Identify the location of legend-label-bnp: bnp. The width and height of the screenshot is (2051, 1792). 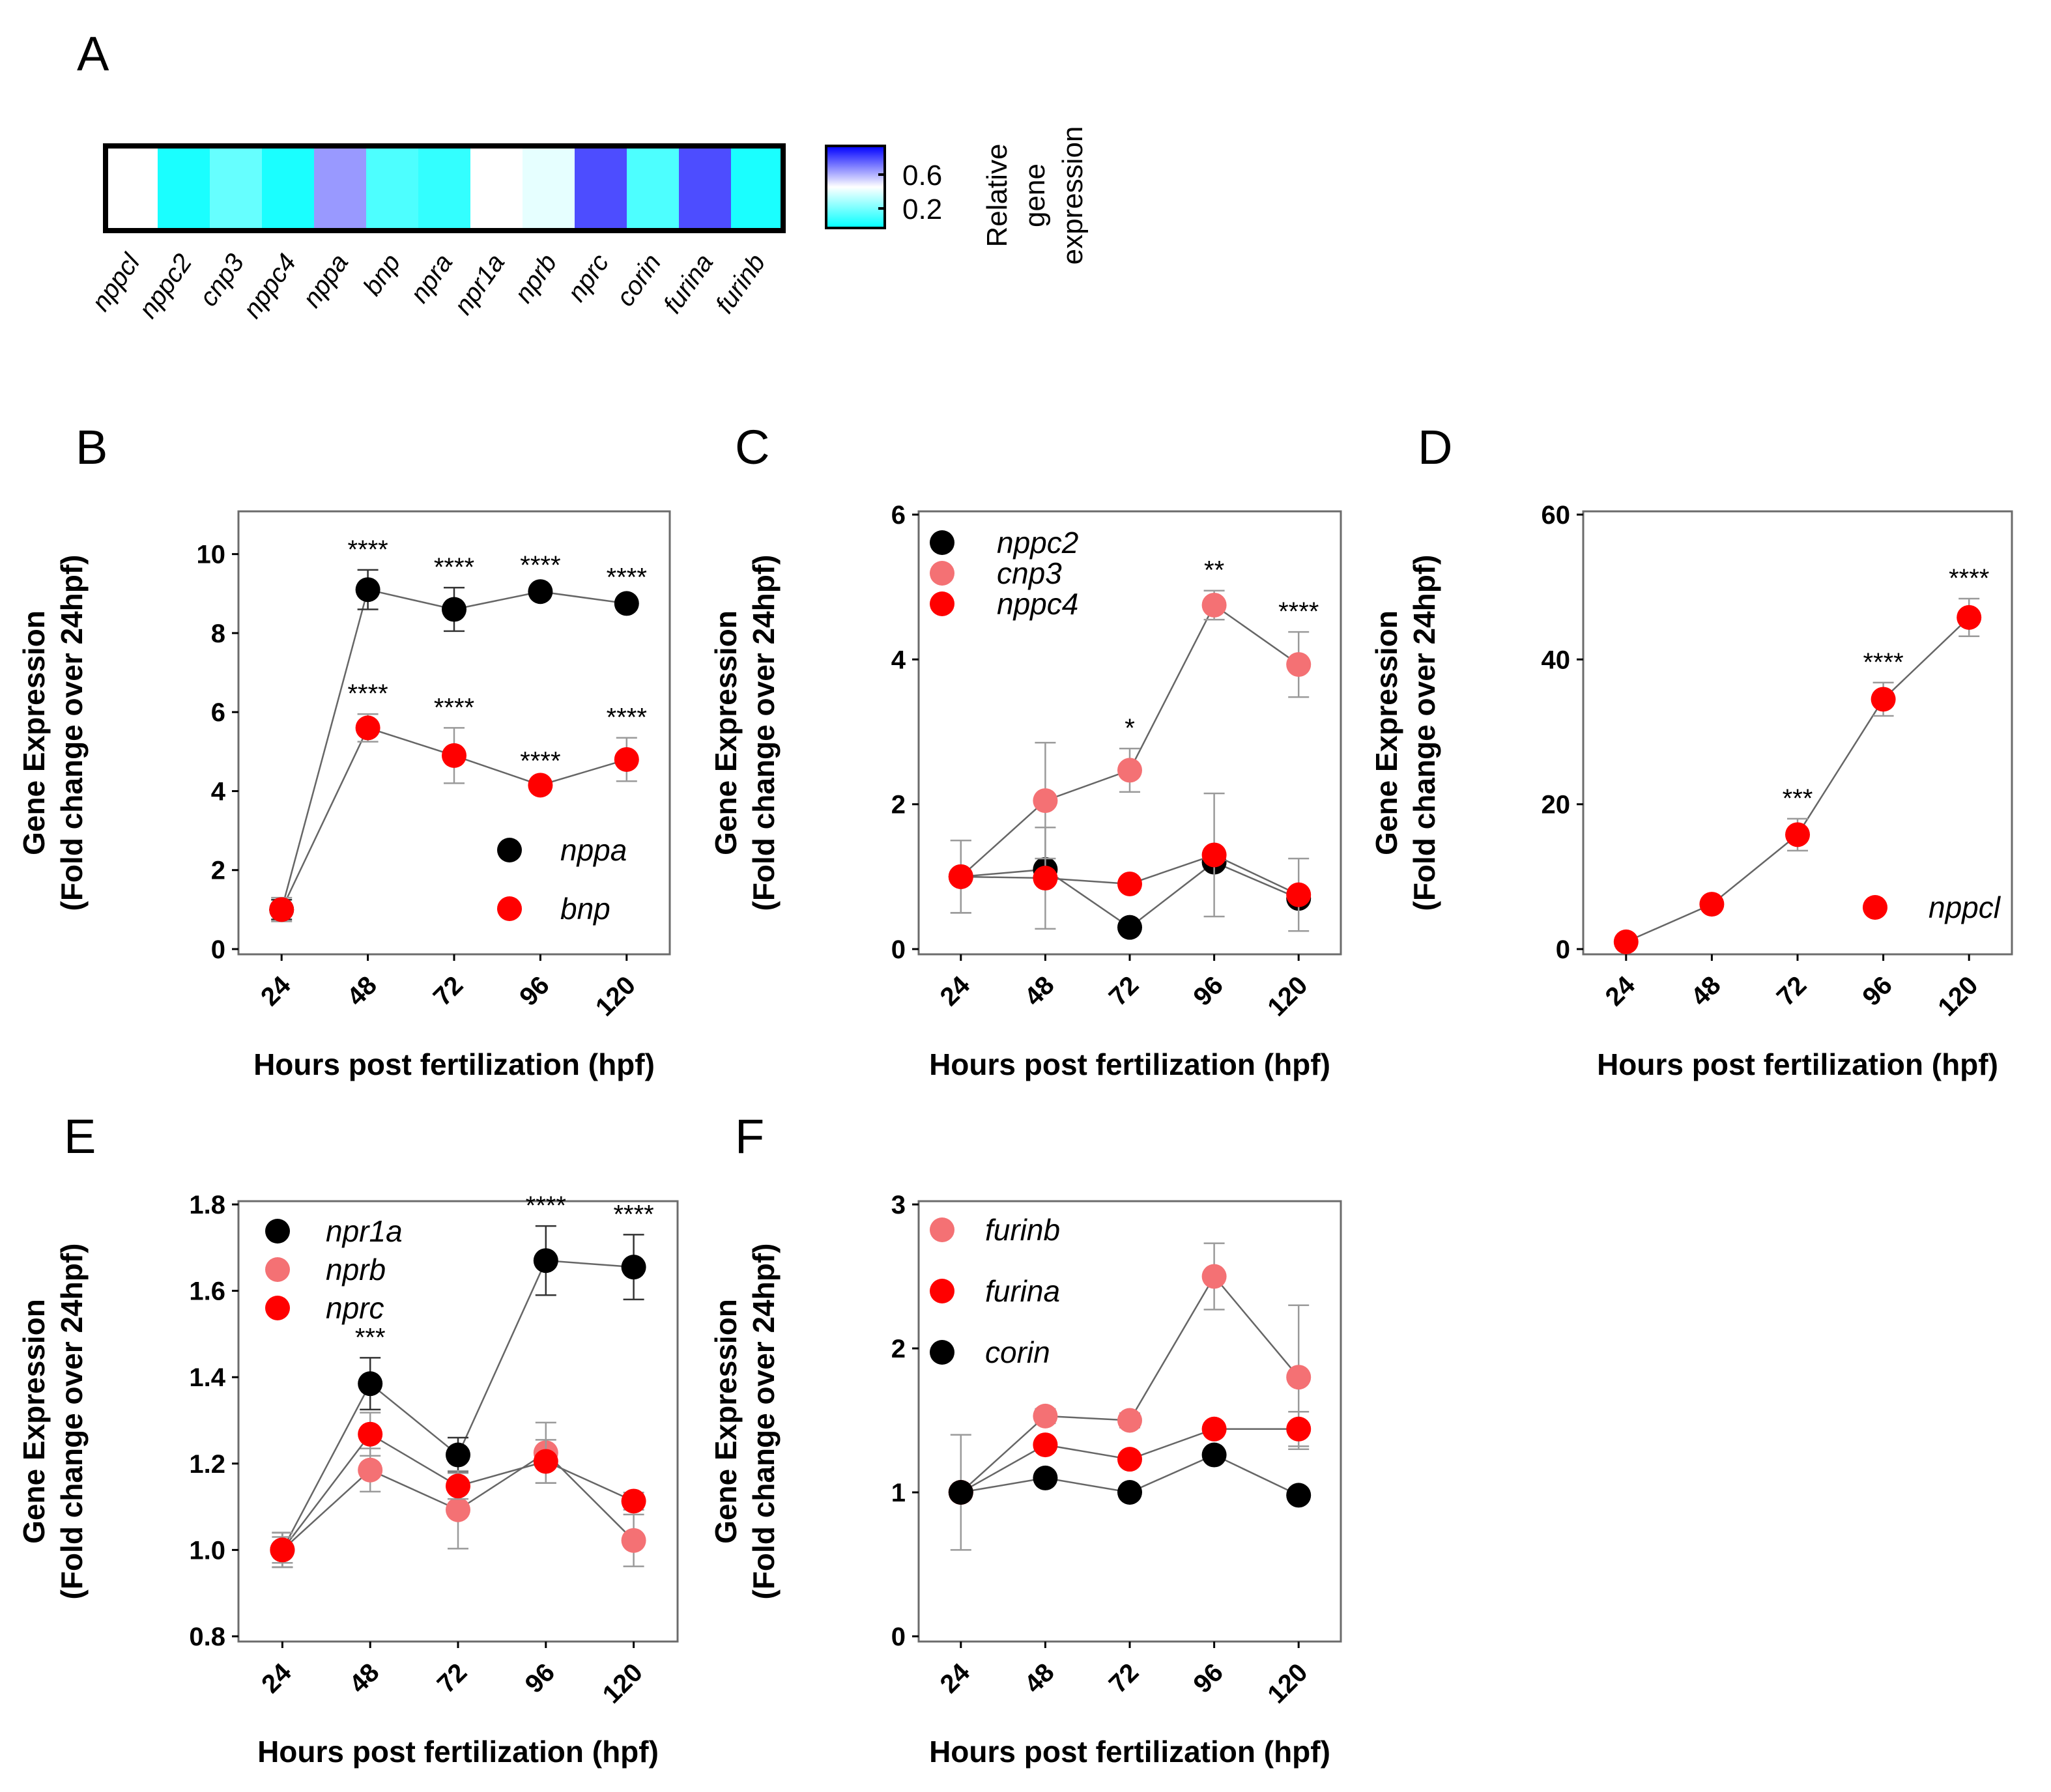
(585, 909).